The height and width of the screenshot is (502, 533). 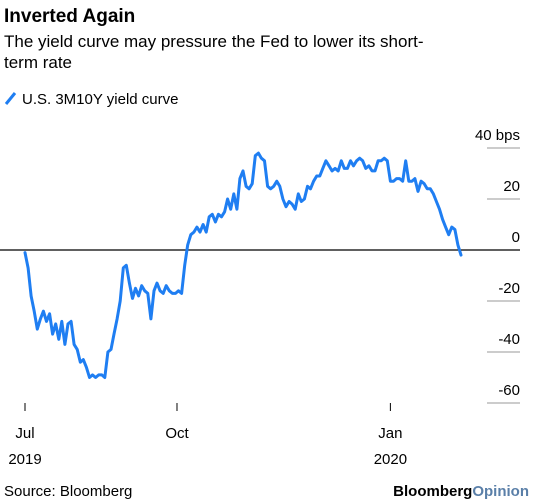 What do you see at coordinates (10, 98) in the screenshot?
I see `legend-swatch` at bounding box center [10, 98].